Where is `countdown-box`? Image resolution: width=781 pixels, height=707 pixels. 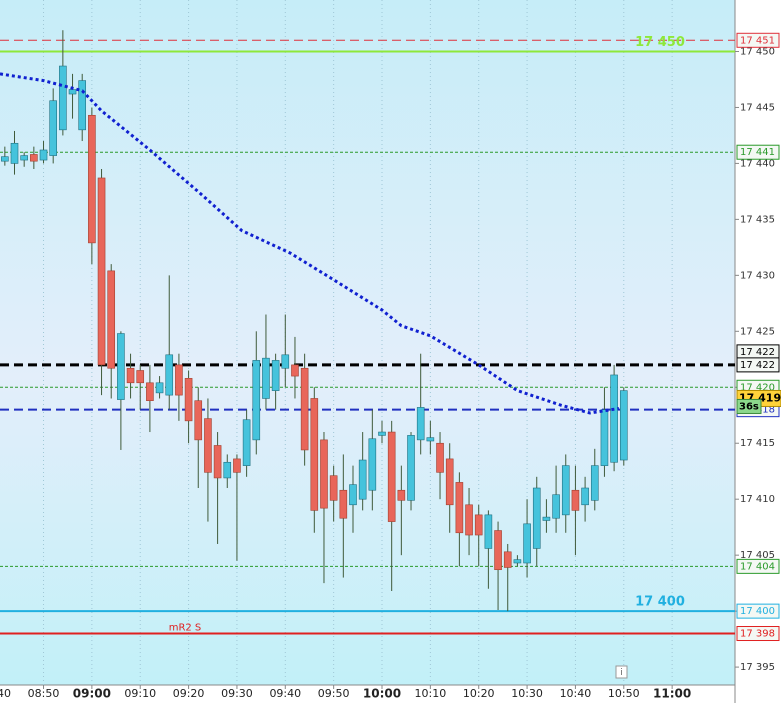 countdown-box is located at coordinates (749, 406).